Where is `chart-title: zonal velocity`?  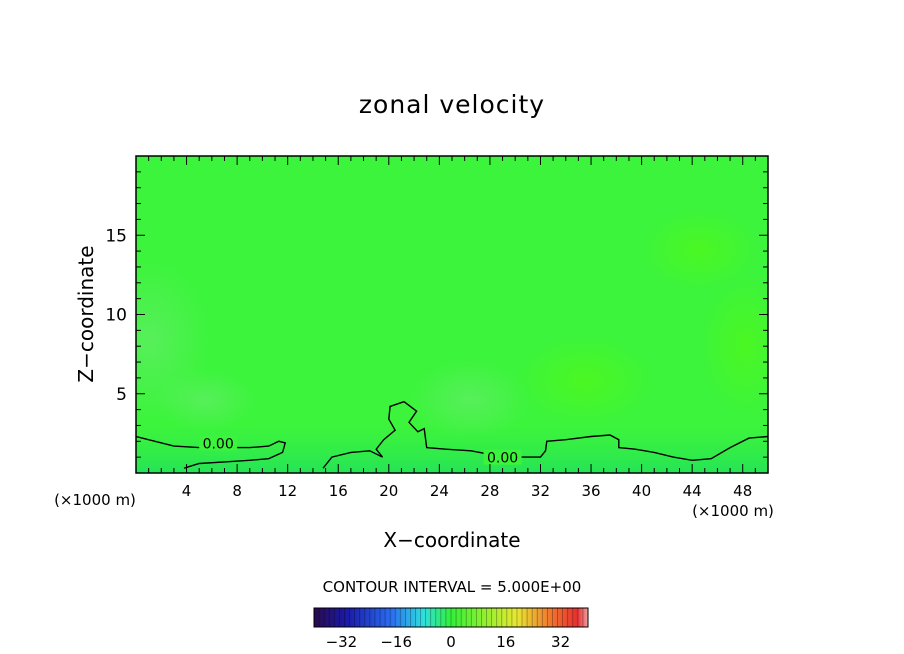 chart-title: zonal velocity is located at coordinates (452, 104).